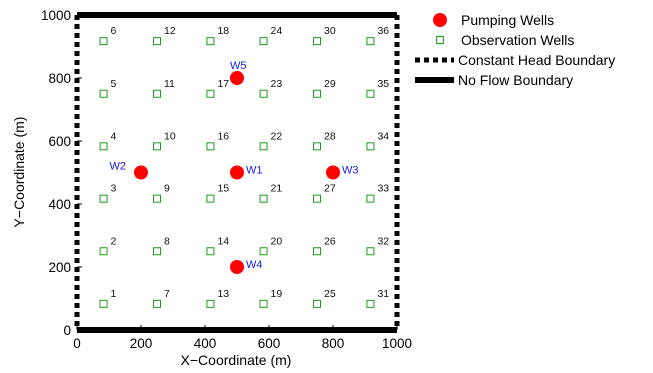 The image size is (653, 373). Describe the element at coordinates (330, 241) in the screenshot. I see `observation-well-label: 26` at that location.